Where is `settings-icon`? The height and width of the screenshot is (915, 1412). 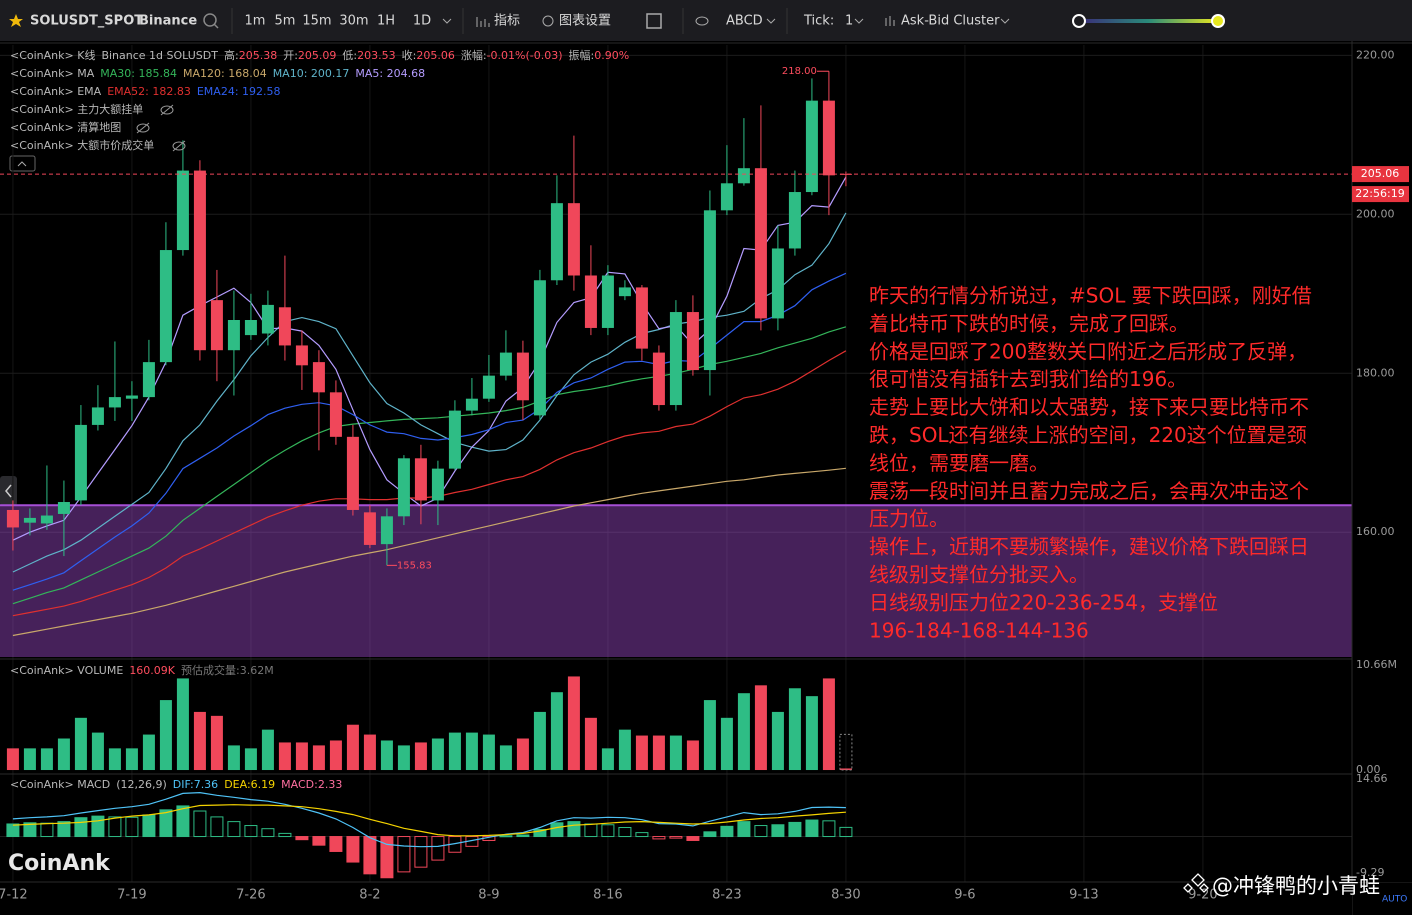 settings-icon is located at coordinates (548, 21).